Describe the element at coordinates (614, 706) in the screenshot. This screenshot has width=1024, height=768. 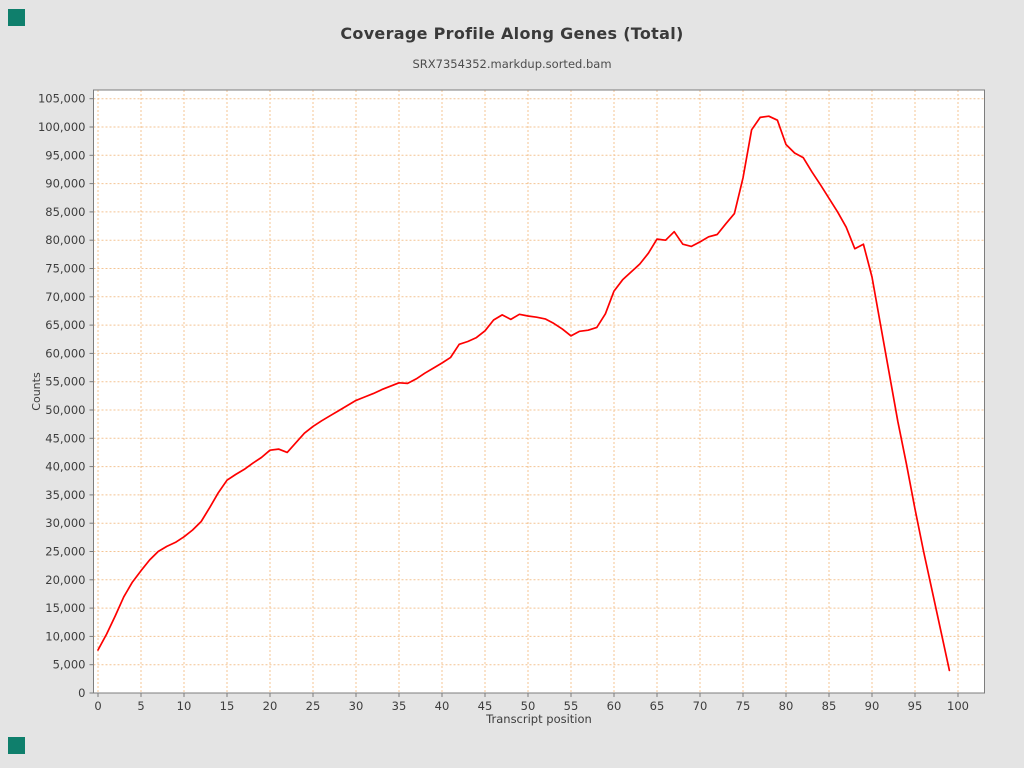
I see `x-tick-label: 60` at that location.